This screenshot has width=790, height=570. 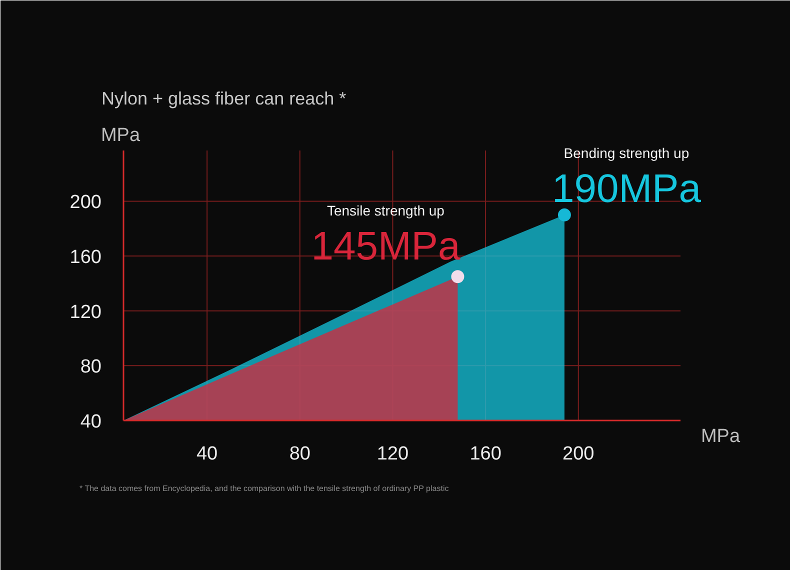 What do you see at coordinates (224, 98) in the screenshot?
I see `chart-title: Nylon + glass fiber can reach *` at bounding box center [224, 98].